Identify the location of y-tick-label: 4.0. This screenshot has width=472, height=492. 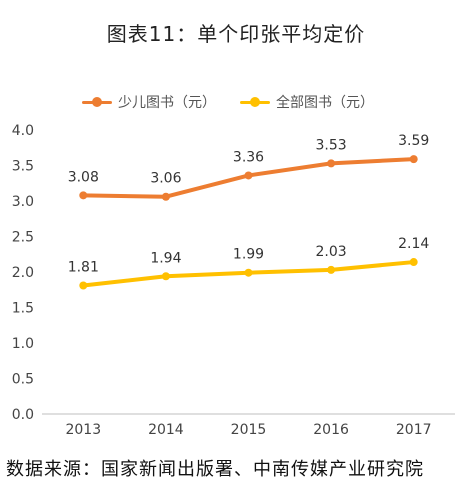
(23, 131).